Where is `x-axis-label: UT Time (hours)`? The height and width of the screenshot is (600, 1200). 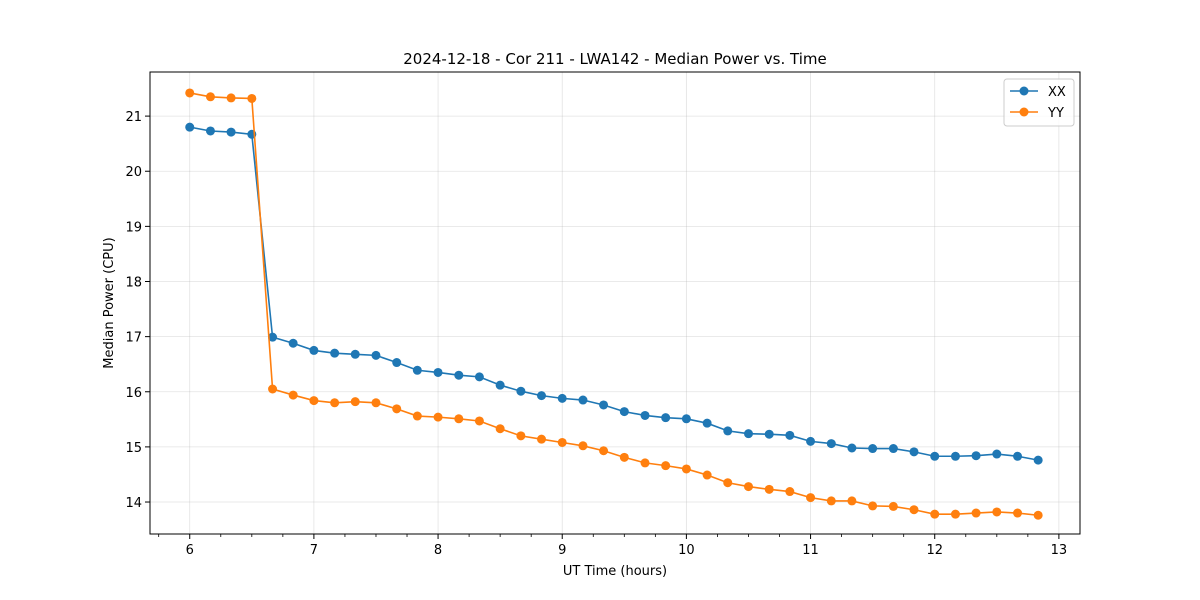
x-axis-label: UT Time (hours) is located at coordinates (615, 571).